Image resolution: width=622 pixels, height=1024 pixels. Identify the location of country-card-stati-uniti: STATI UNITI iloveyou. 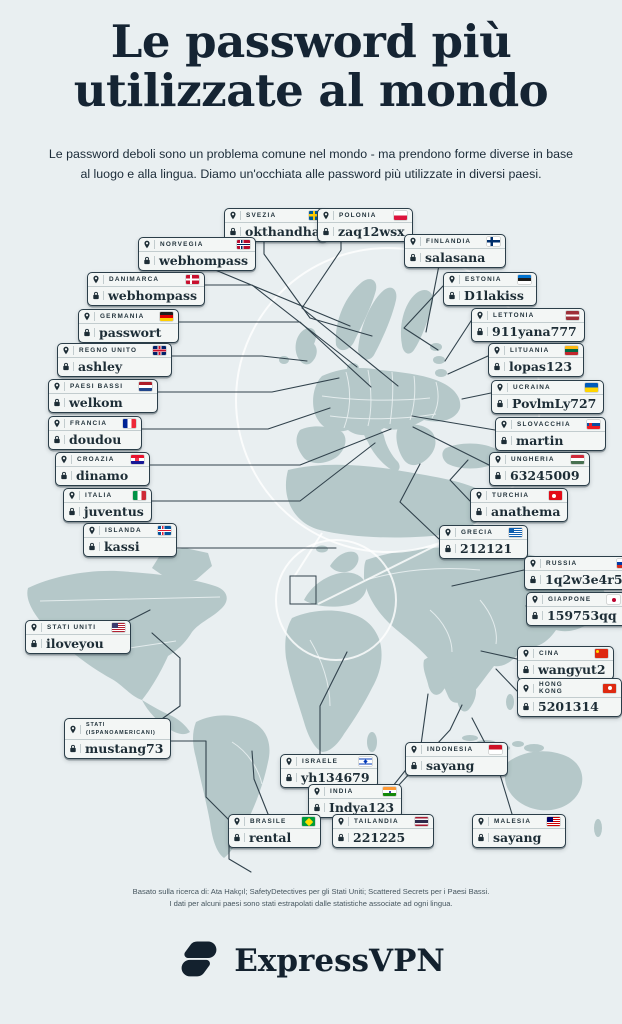
(78, 637).